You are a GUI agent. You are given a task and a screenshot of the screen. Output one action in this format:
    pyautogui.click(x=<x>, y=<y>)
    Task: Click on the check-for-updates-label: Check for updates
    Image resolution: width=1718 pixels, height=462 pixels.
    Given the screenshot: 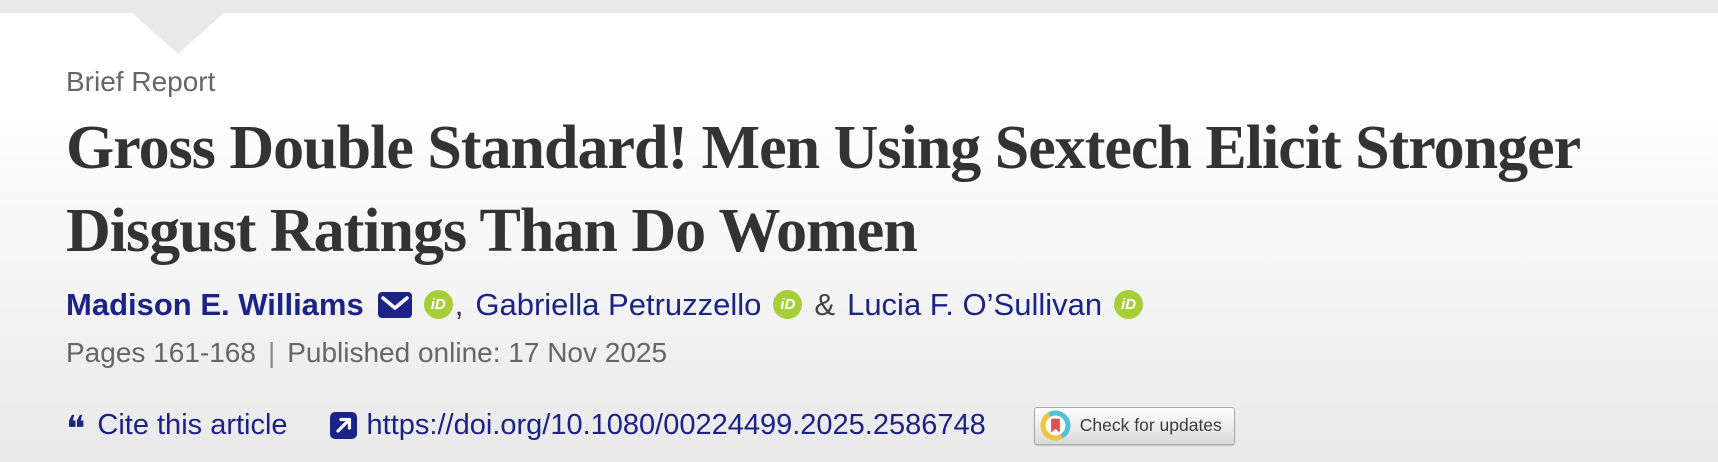 What is the action you would take?
    pyautogui.click(x=1150, y=425)
    